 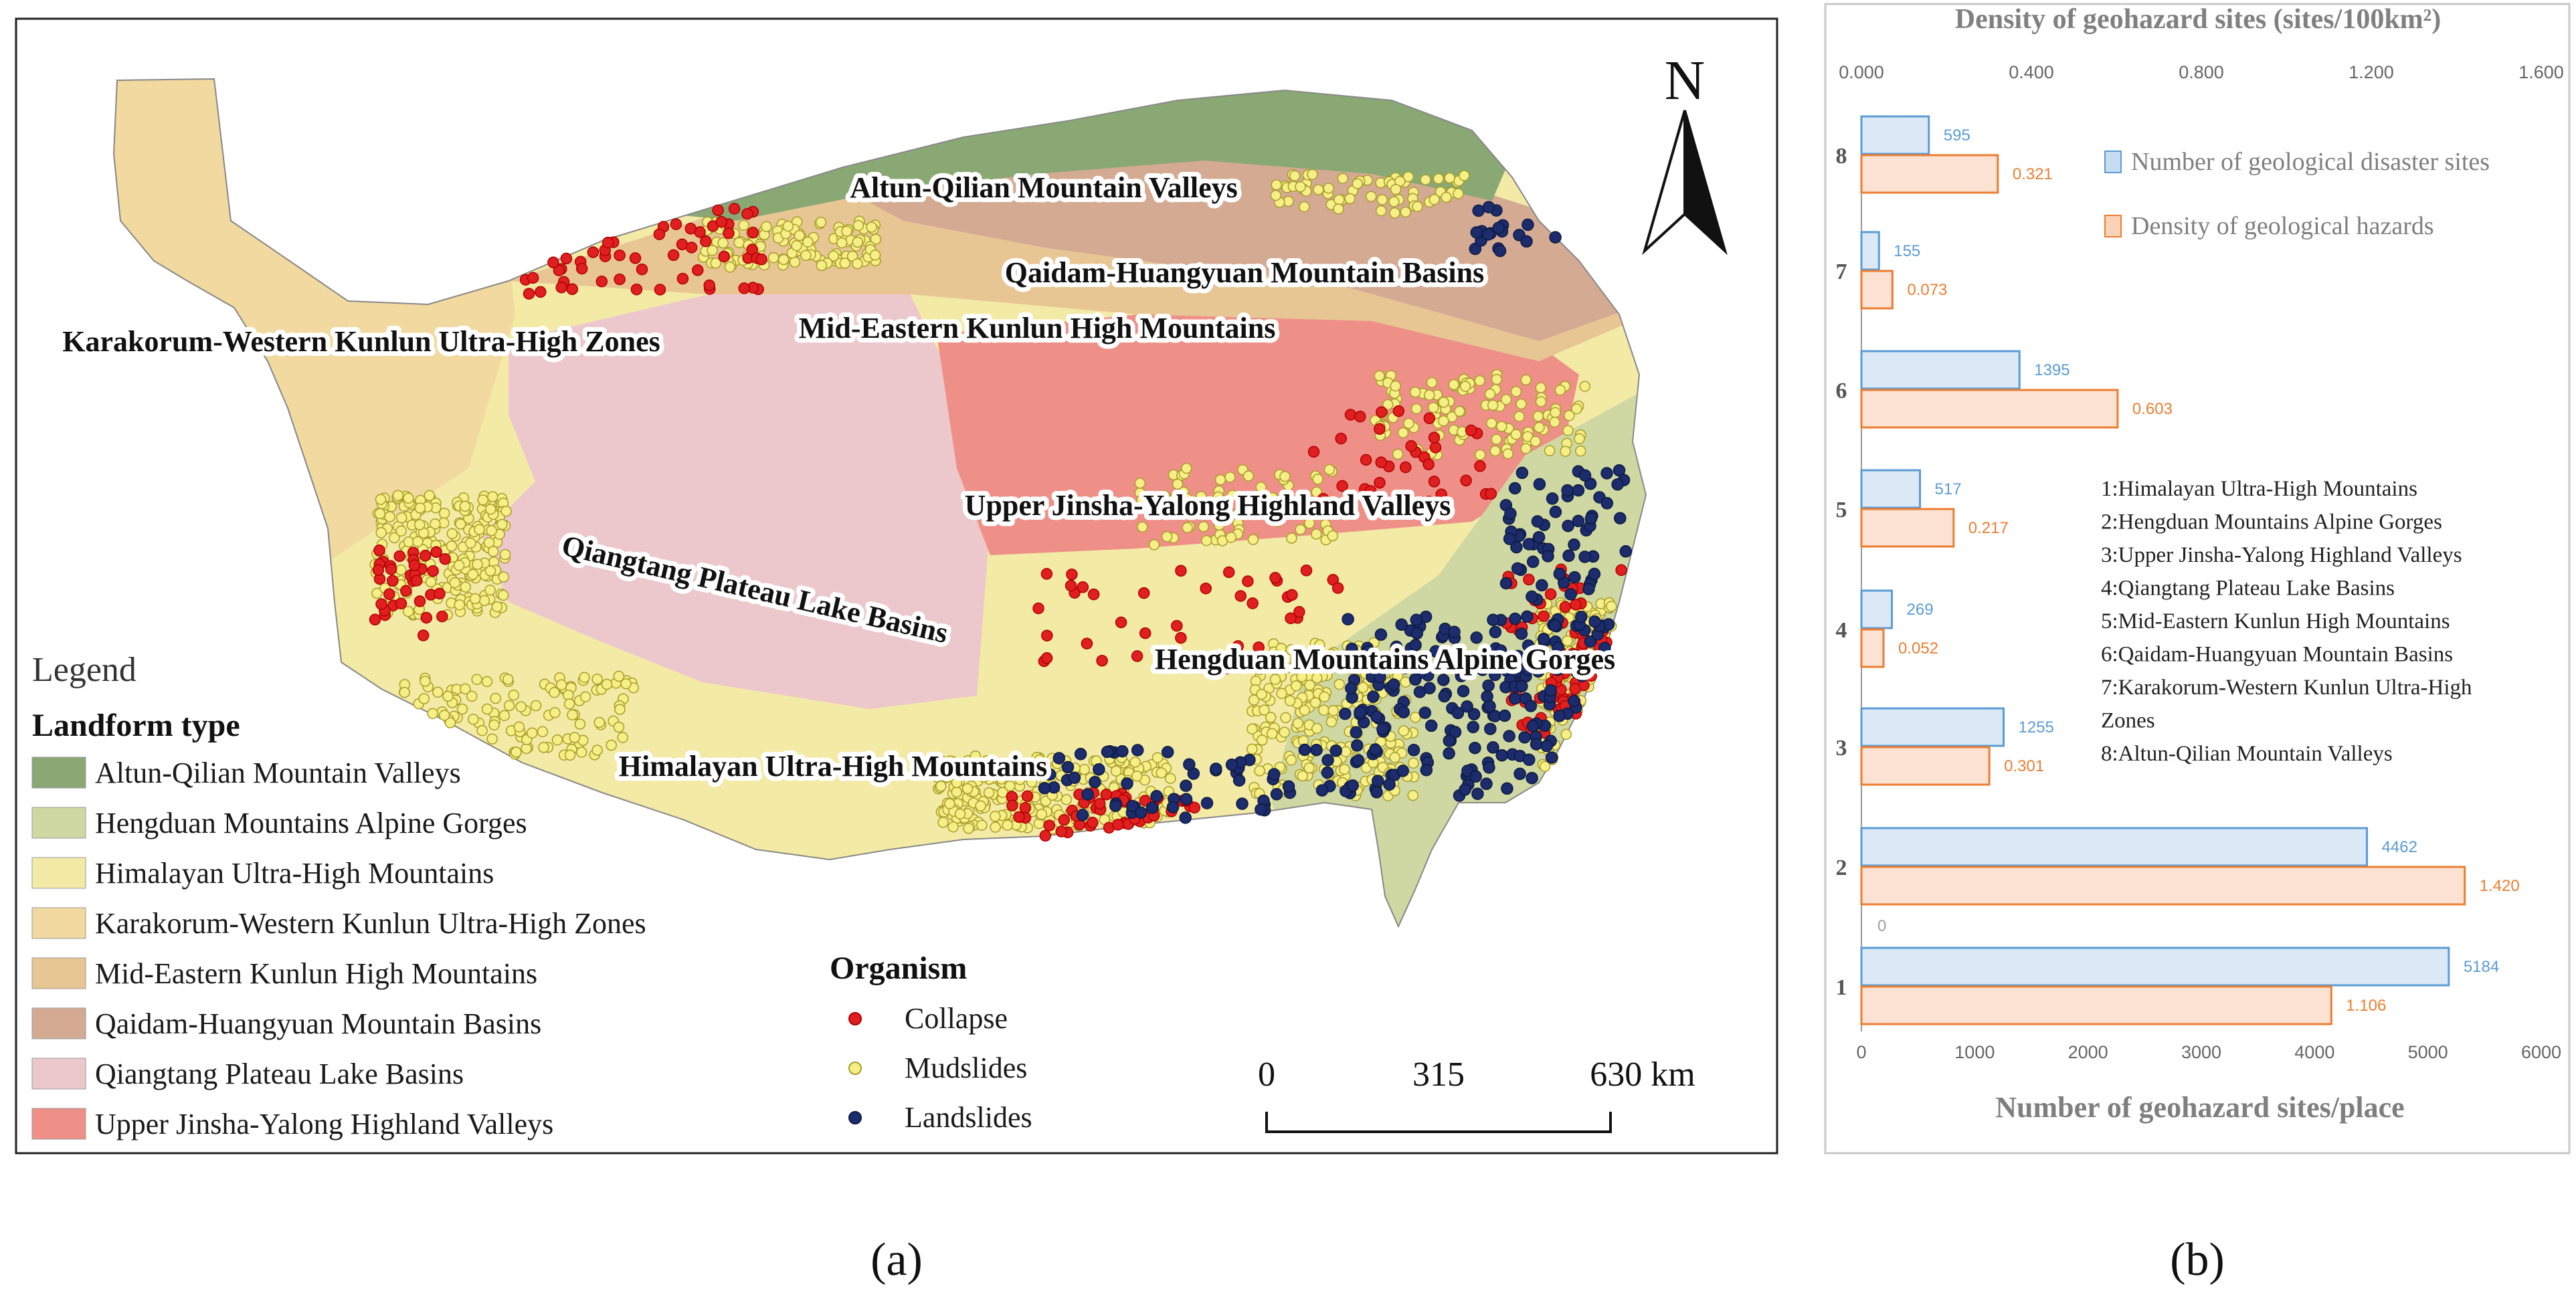 I want to click on category-key-item: 1:Himalayan Ultra-High Mountains, so click(x=2259, y=489).